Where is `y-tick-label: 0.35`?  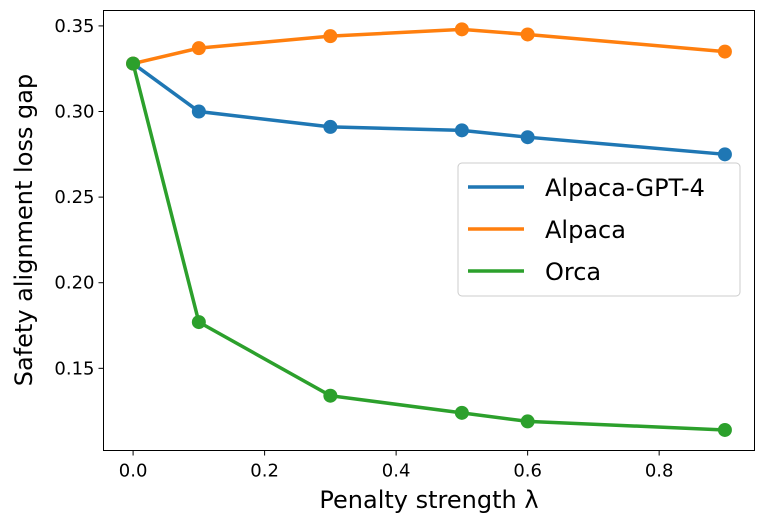 y-tick-label: 0.35 is located at coordinates (74, 26).